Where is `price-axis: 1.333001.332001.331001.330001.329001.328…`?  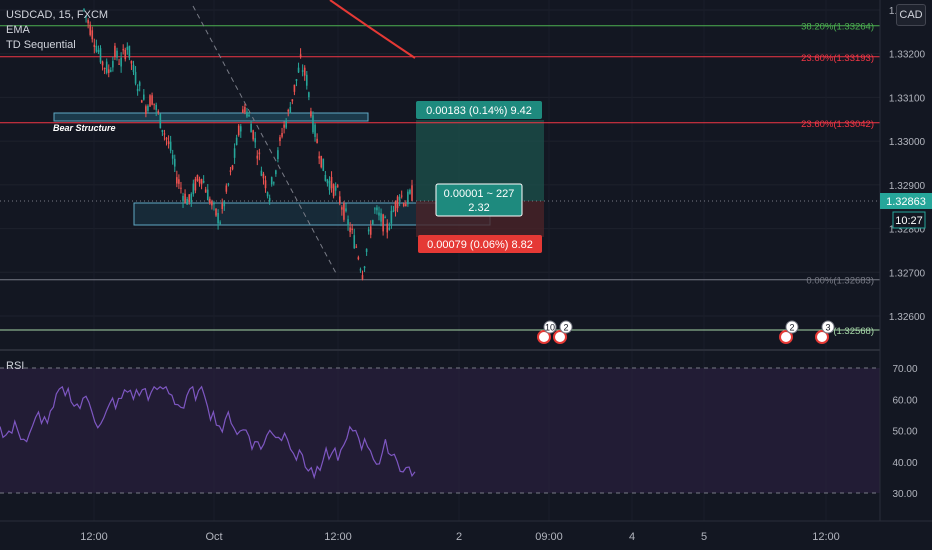
price-axis: 1.333001.332001.331001.330001.329001.328… is located at coordinates (907, 164).